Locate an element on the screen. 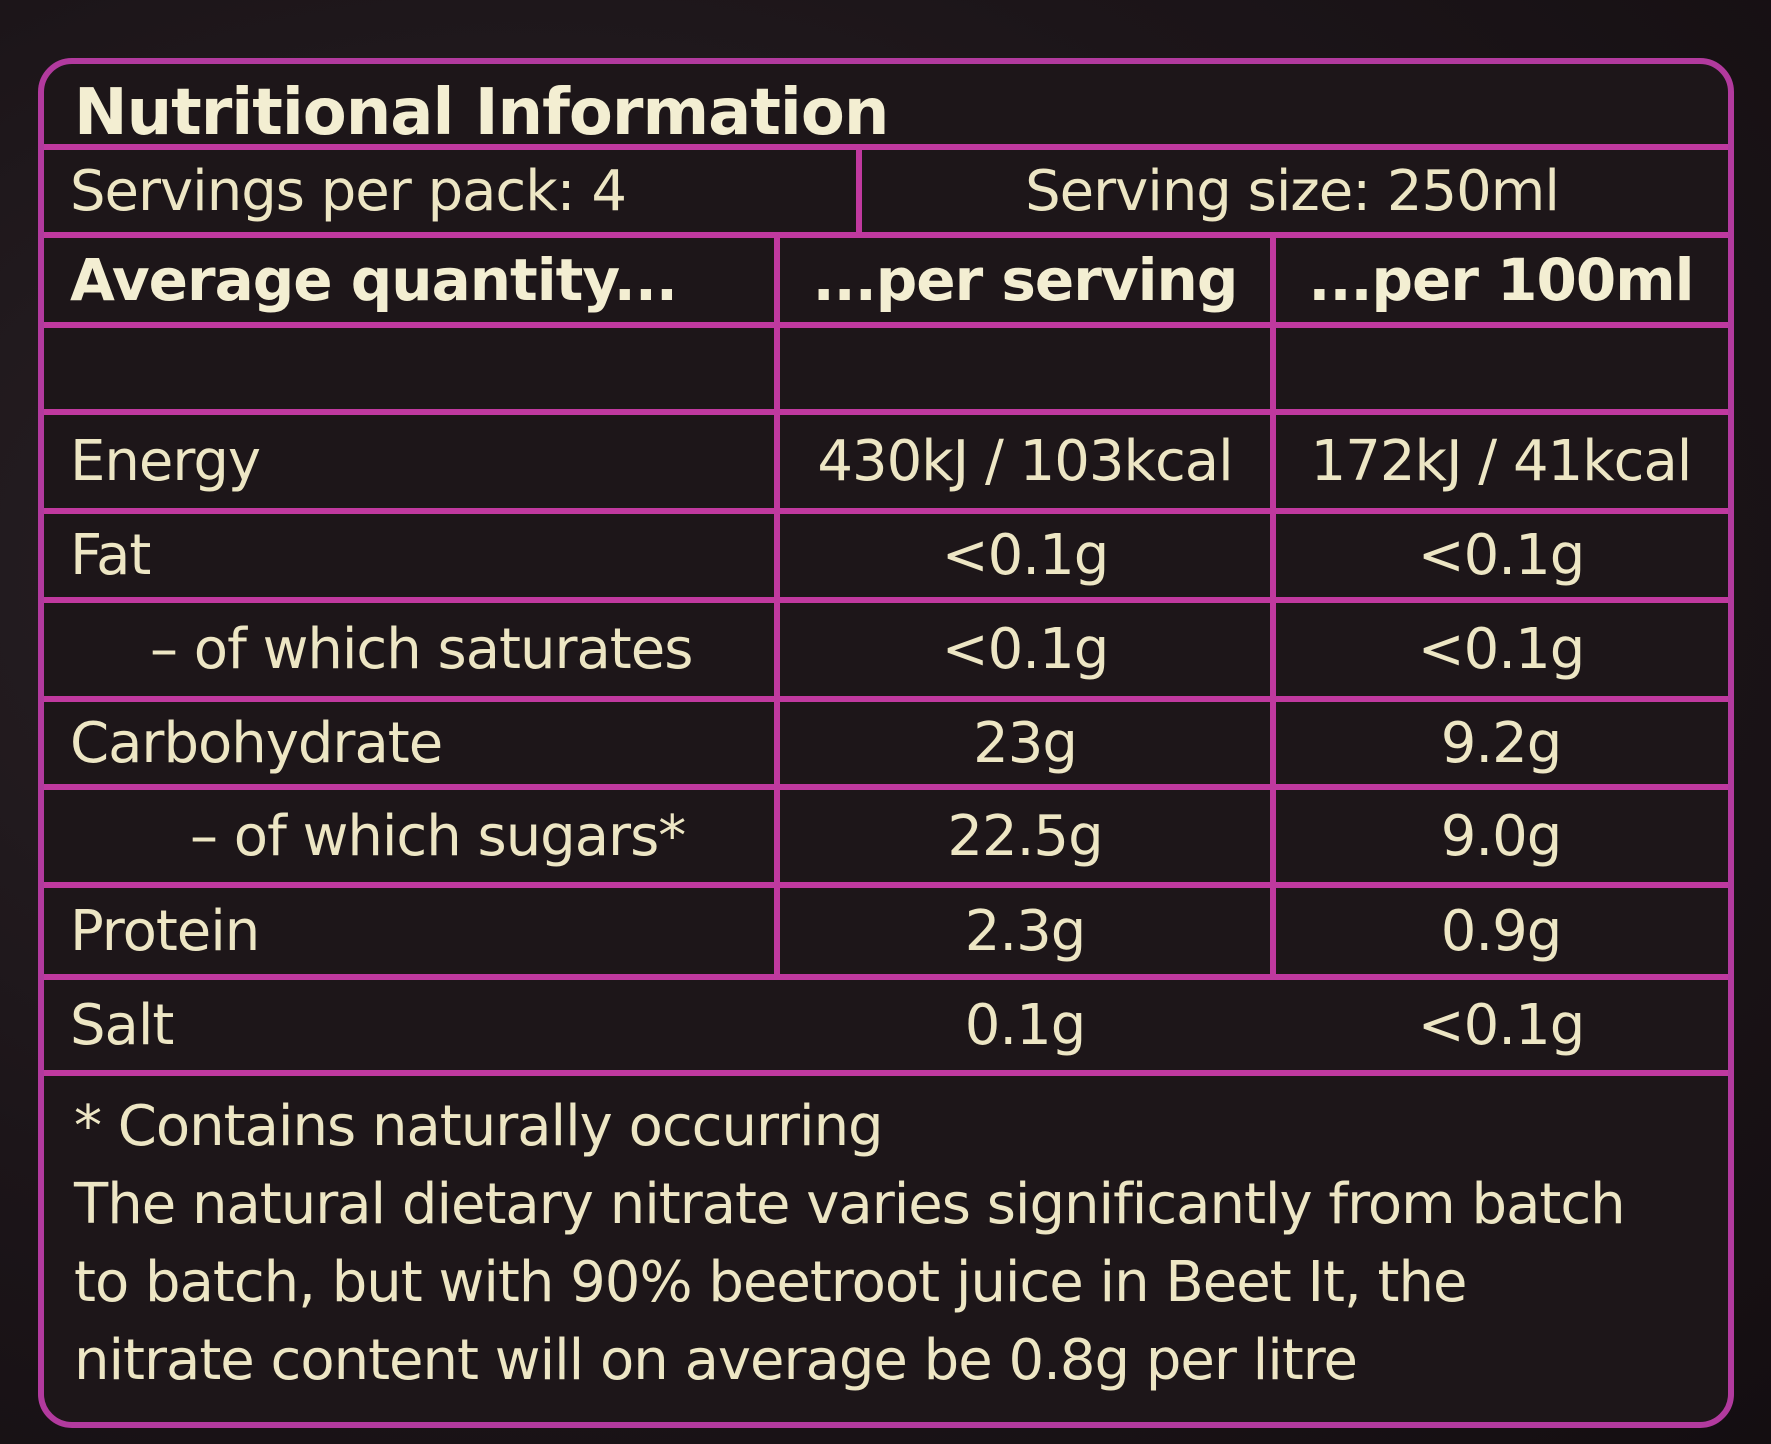  rule-under-header is located at coordinates (886, 325).